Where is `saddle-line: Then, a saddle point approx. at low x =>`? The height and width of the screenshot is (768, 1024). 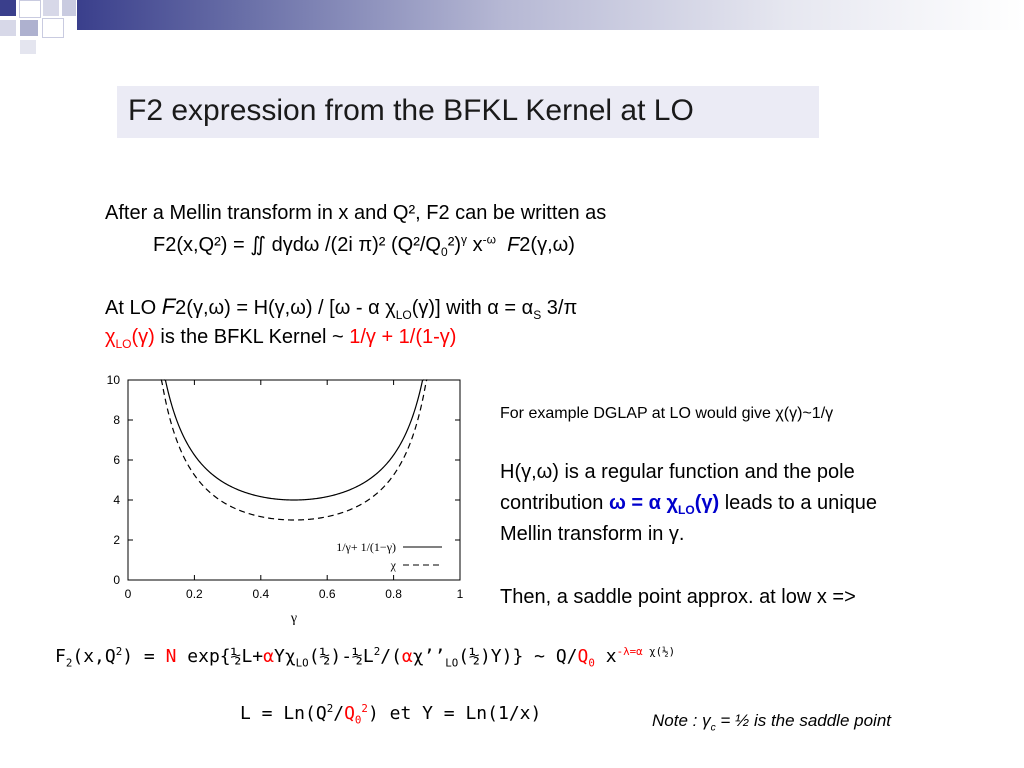
saddle-line: Then, a saddle point approx. at low x => is located at coordinates (678, 597).